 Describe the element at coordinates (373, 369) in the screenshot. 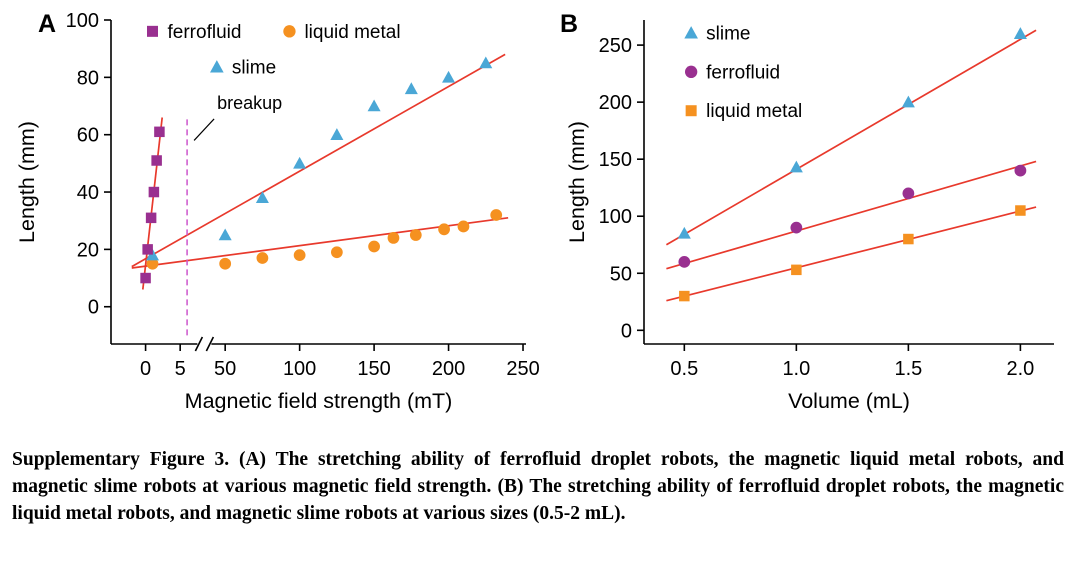

I see `x-tick-label: 150` at that location.